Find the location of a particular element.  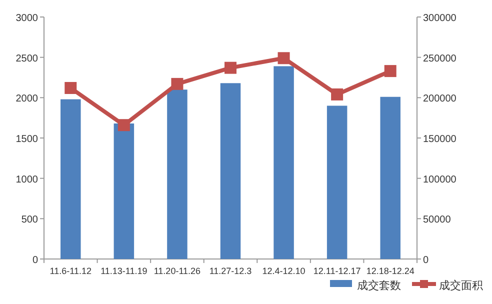

y-tick-label: 1500 is located at coordinates (27, 139).